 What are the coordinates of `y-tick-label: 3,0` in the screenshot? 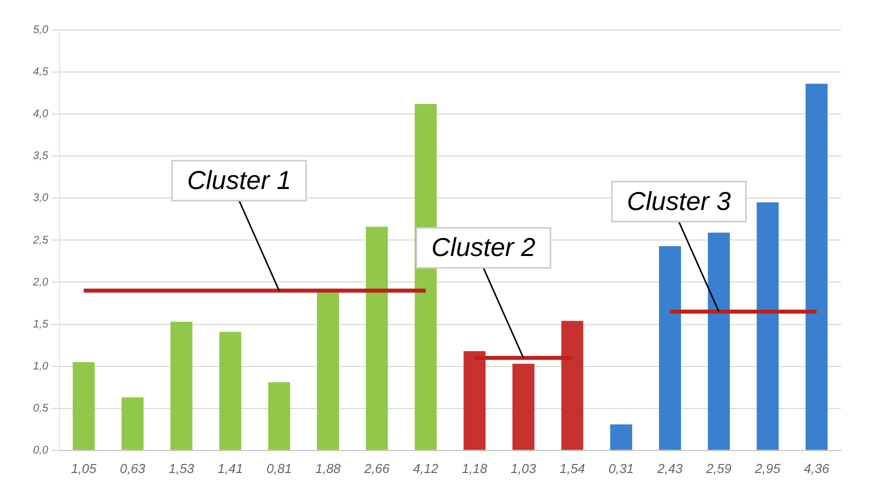 It's located at (41, 198).